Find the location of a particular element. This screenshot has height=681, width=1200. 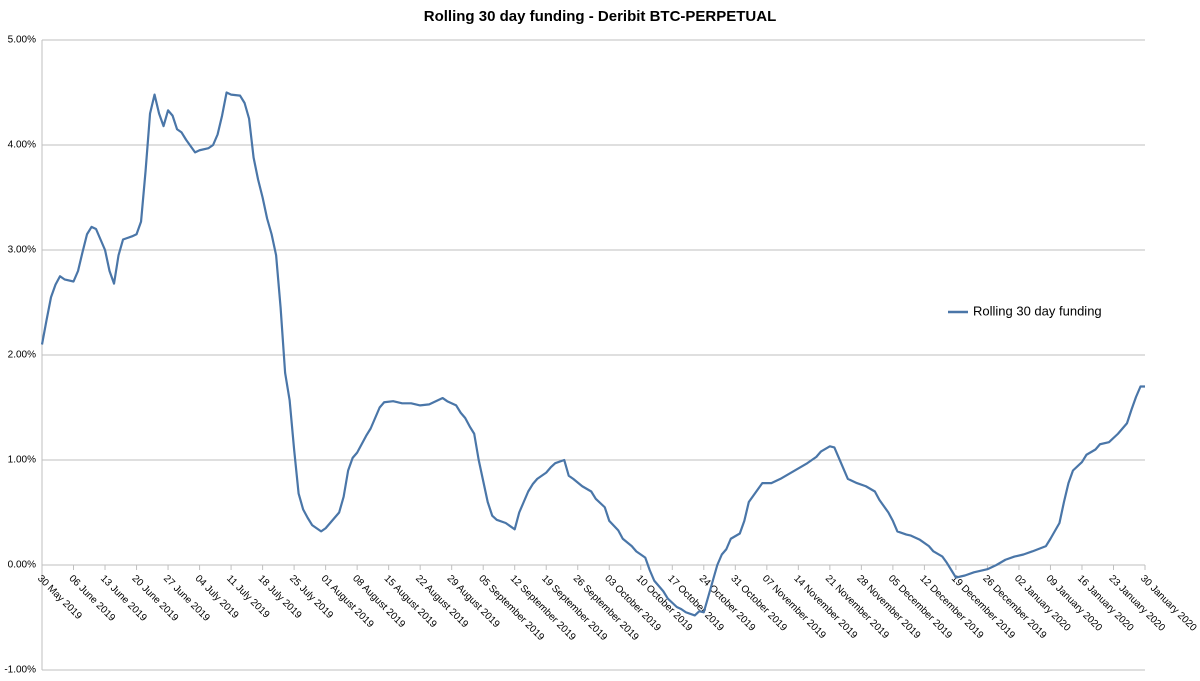

y-tick-label: 1.00% is located at coordinates (22, 460).